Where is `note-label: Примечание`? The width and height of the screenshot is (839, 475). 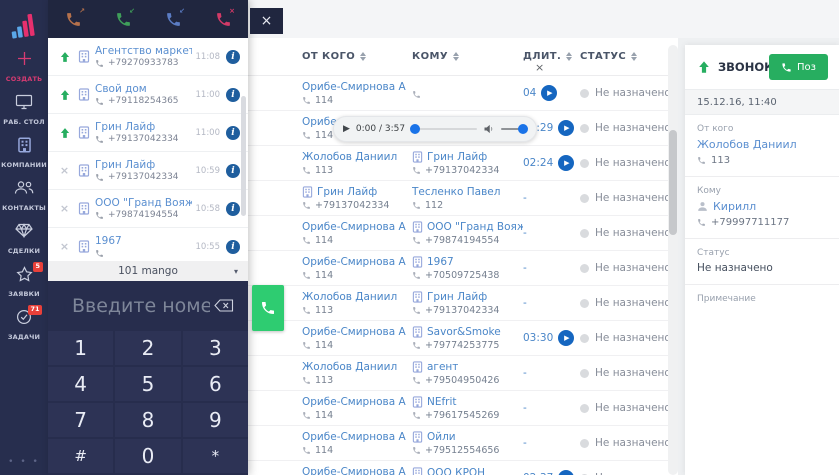 note-label: Примечание is located at coordinates (726, 299).